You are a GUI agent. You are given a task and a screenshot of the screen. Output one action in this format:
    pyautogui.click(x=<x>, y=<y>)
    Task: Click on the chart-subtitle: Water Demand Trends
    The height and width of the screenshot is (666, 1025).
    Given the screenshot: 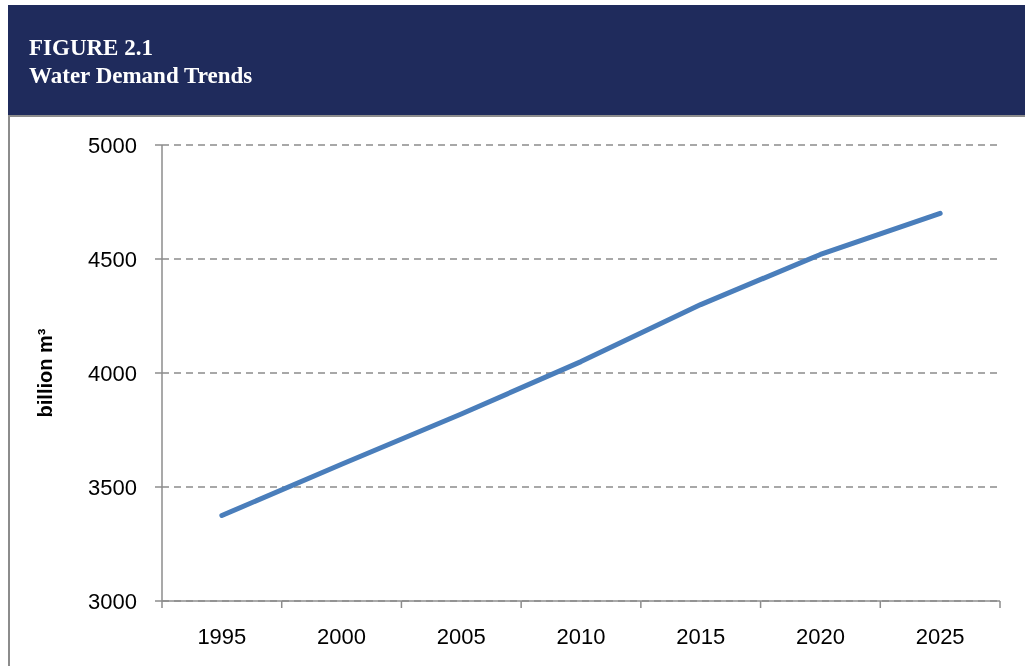 What is the action you would take?
    pyautogui.click(x=141, y=76)
    